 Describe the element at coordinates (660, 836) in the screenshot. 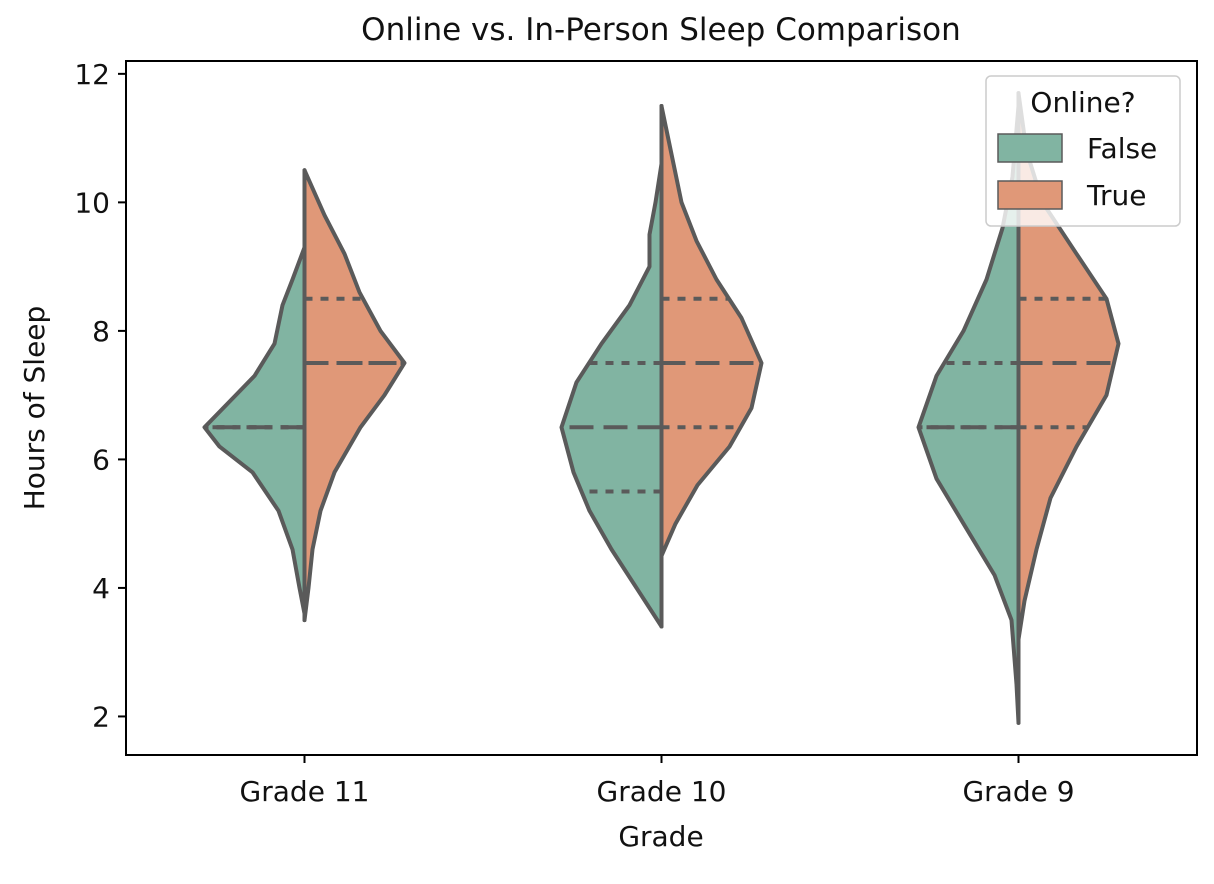

I see `x-axis-label: Grade` at that location.